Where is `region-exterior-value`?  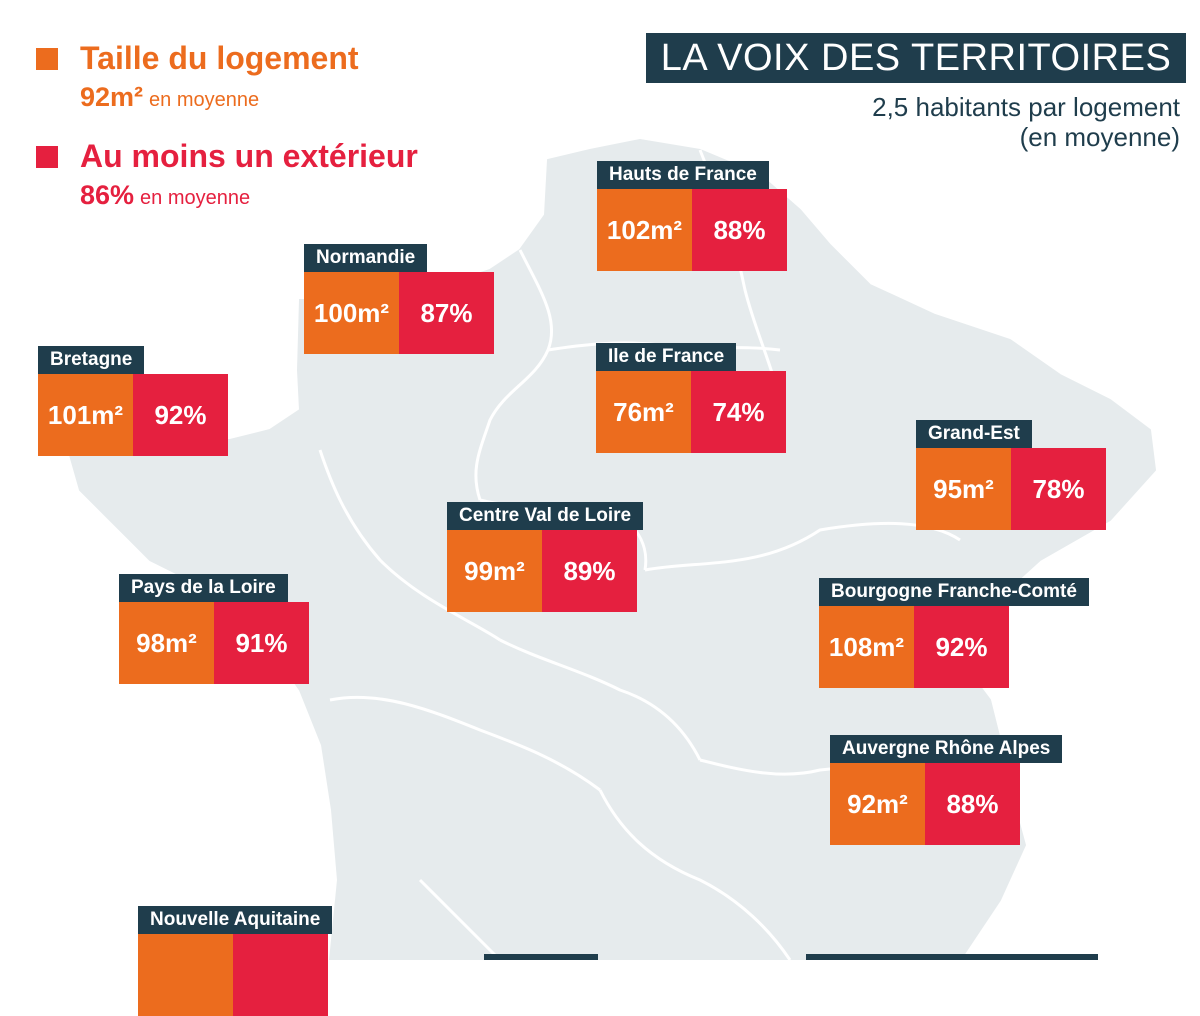 region-exterior-value is located at coordinates (280, 975).